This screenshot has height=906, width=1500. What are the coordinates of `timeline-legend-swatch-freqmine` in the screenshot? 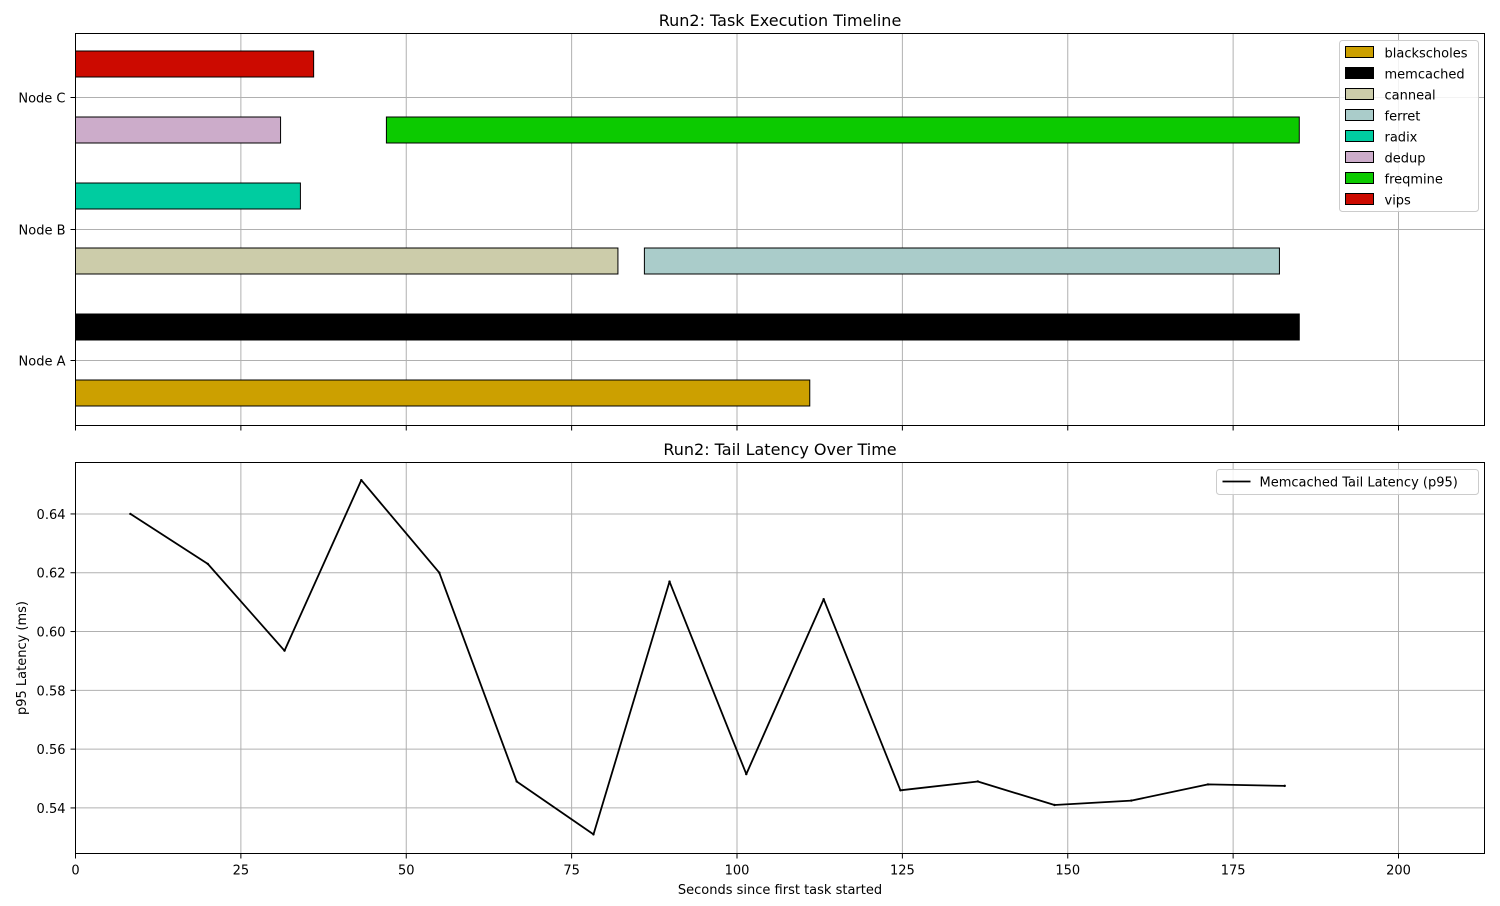 It's located at (1359, 178).